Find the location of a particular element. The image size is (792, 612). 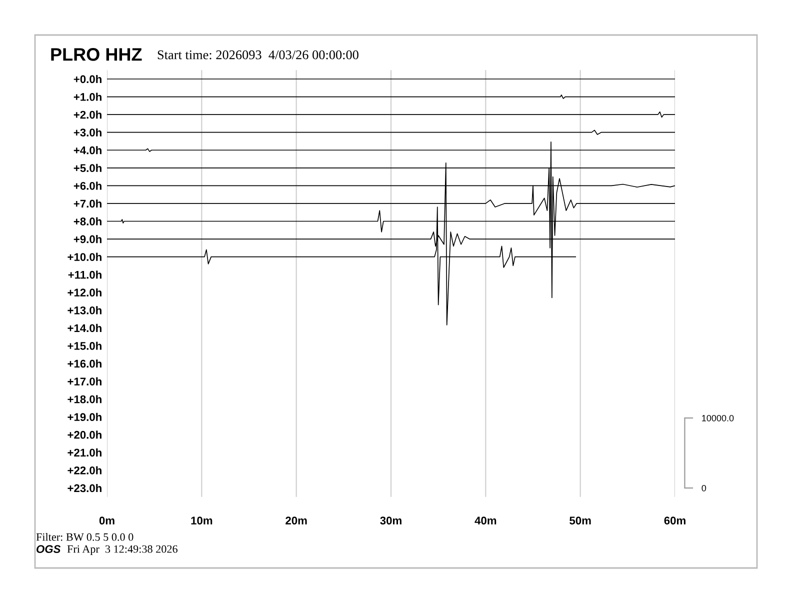

y-tick-label: +9.0h is located at coordinates (88, 239).